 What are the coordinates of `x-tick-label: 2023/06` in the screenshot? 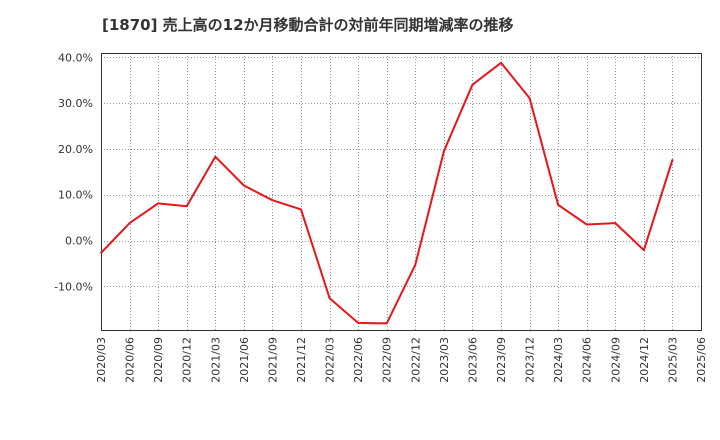 It's located at (472, 360).